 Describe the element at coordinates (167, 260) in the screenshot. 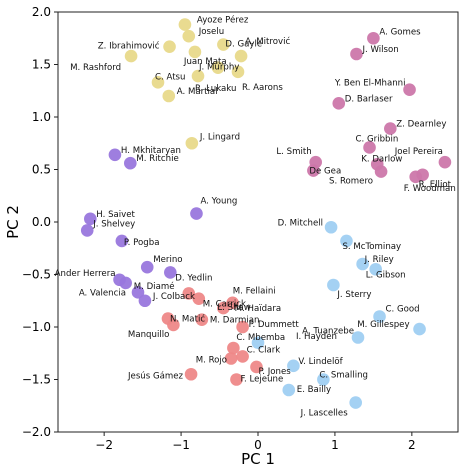

I see `point-label: Merino` at that location.